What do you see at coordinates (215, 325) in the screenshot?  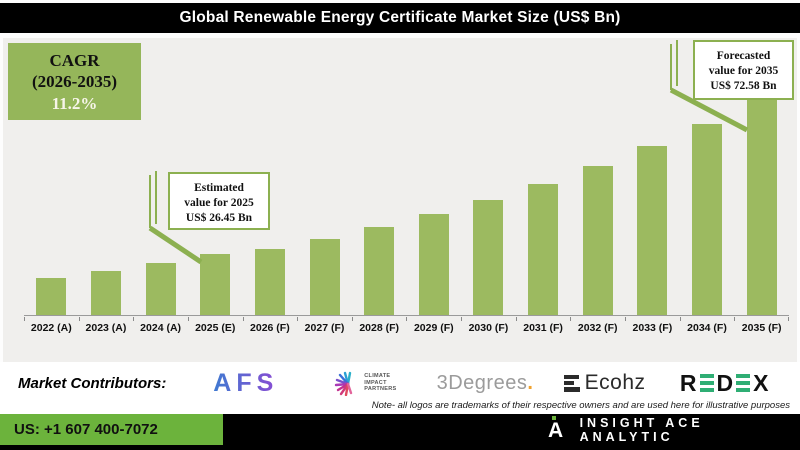 I see `x-axis-label: 2025 (E)` at bounding box center [215, 325].